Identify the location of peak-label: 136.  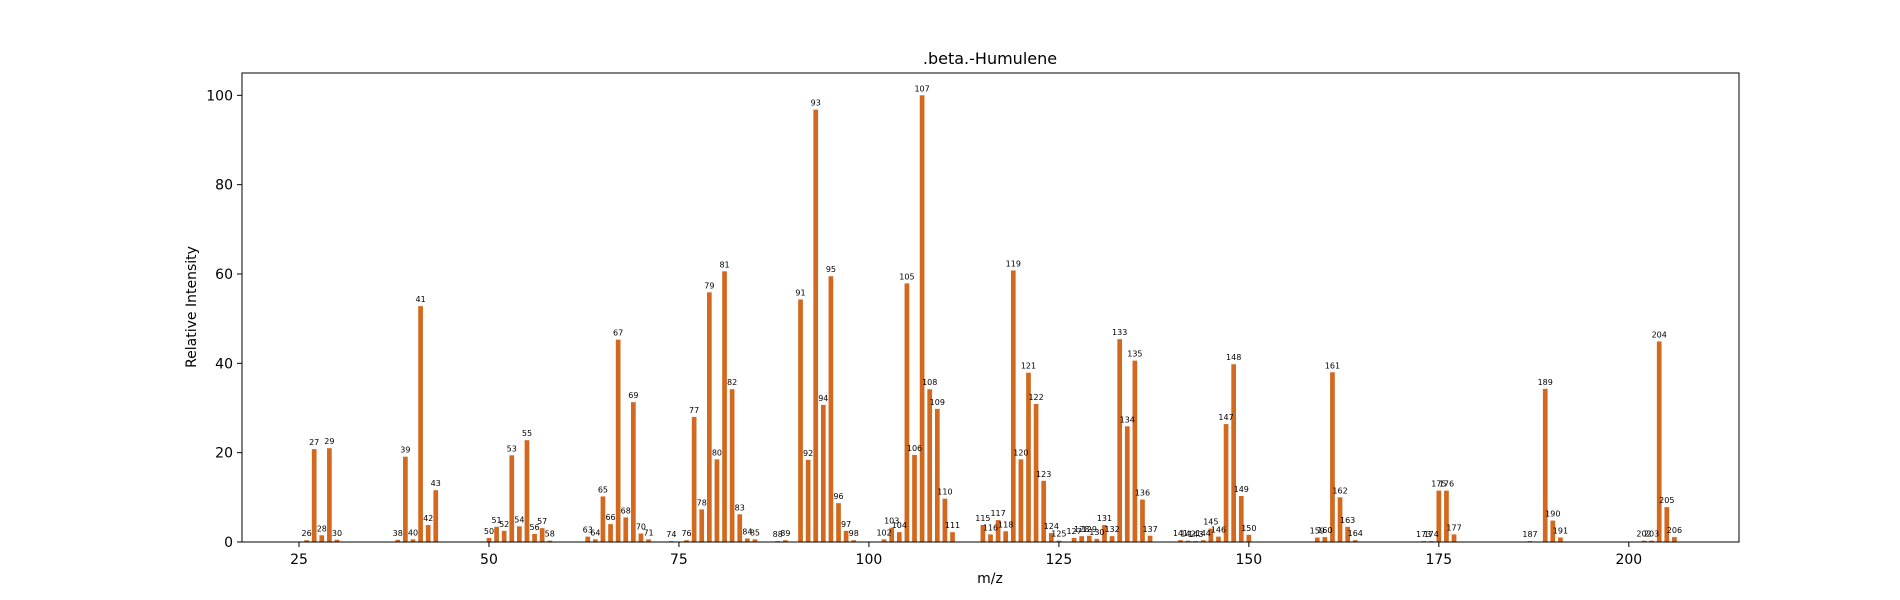
(1142, 493).